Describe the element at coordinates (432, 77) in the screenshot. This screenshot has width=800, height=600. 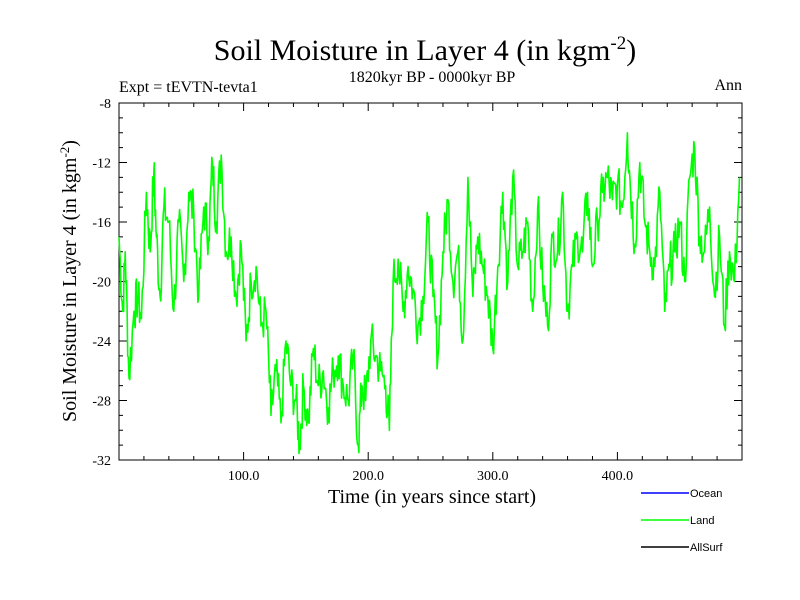
I see `chart-subtitle: 1820kyr BP - 0000kyr BP` at that location.